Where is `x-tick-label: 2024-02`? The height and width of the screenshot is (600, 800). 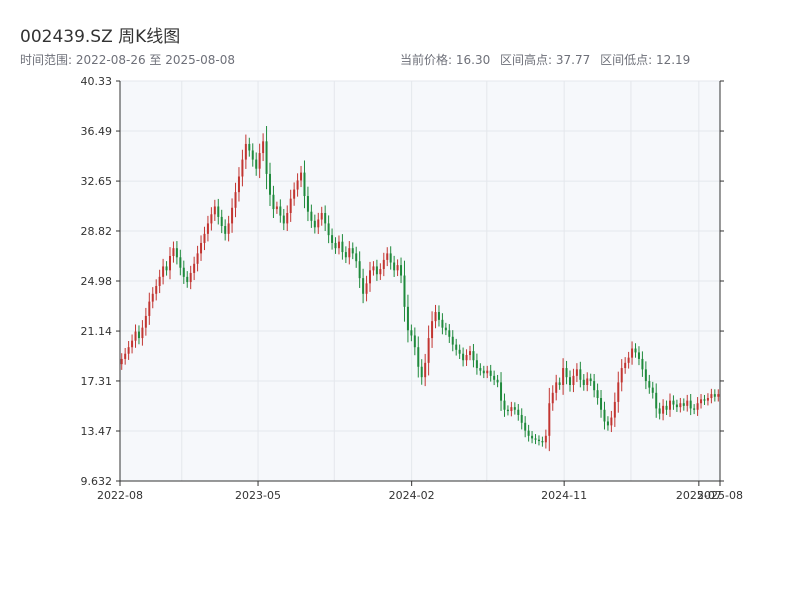 x-tick-label: 2024-02 is located at coordinates (412, 495).